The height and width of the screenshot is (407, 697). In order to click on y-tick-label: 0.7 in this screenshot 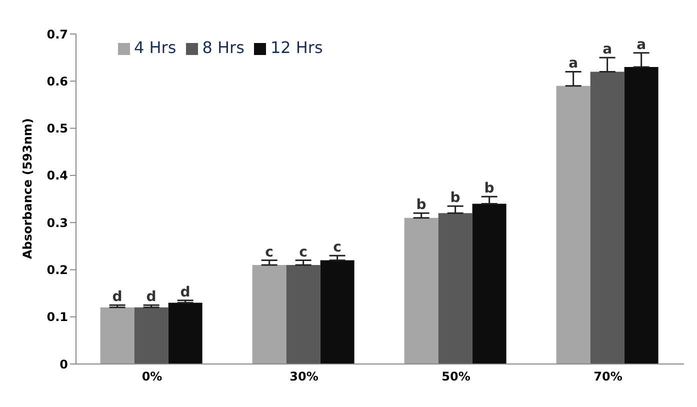, I will do `click(57, 34)`.